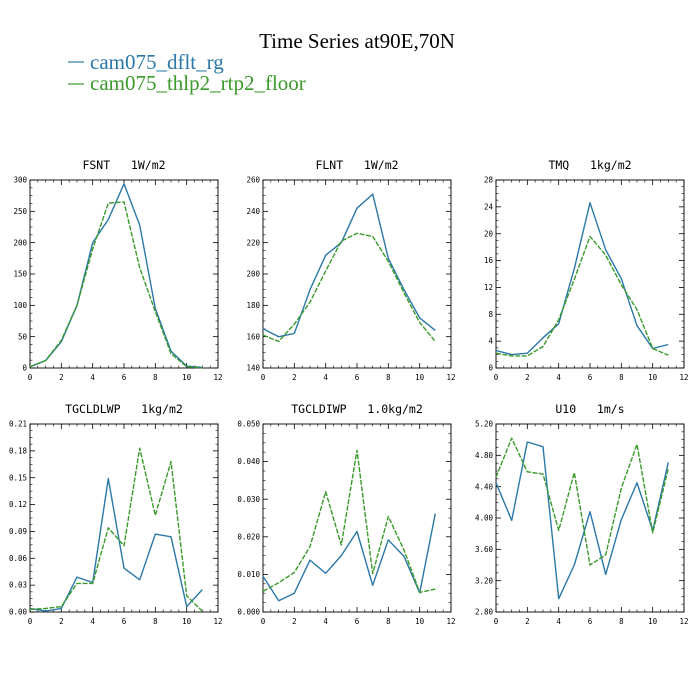  I want to click on legend-label-dflt: cam075_dflt_rg, so click(157, 62).